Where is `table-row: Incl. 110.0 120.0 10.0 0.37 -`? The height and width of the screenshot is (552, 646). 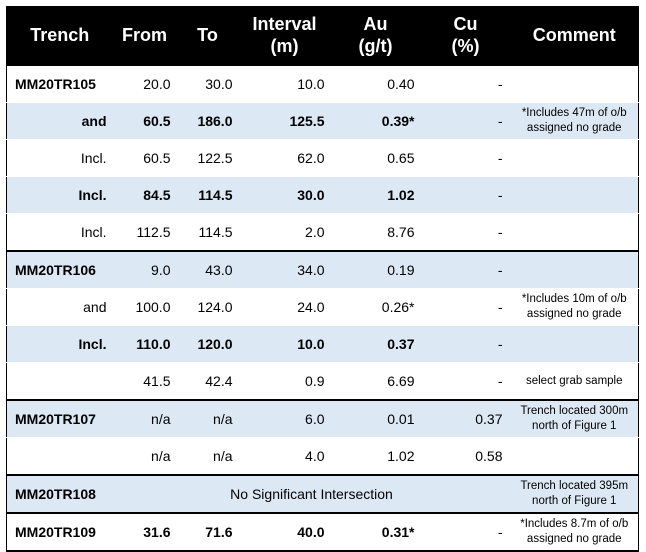
table-row: Incl. 110.0 120.0 10.0 0.37 - is located at coordinates (322, 344).